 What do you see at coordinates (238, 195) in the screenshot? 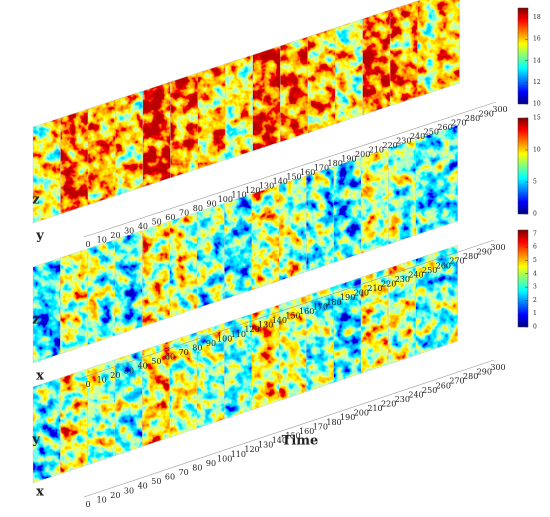
I see `time-tick-label: 110` at bounding box center [238, 195].